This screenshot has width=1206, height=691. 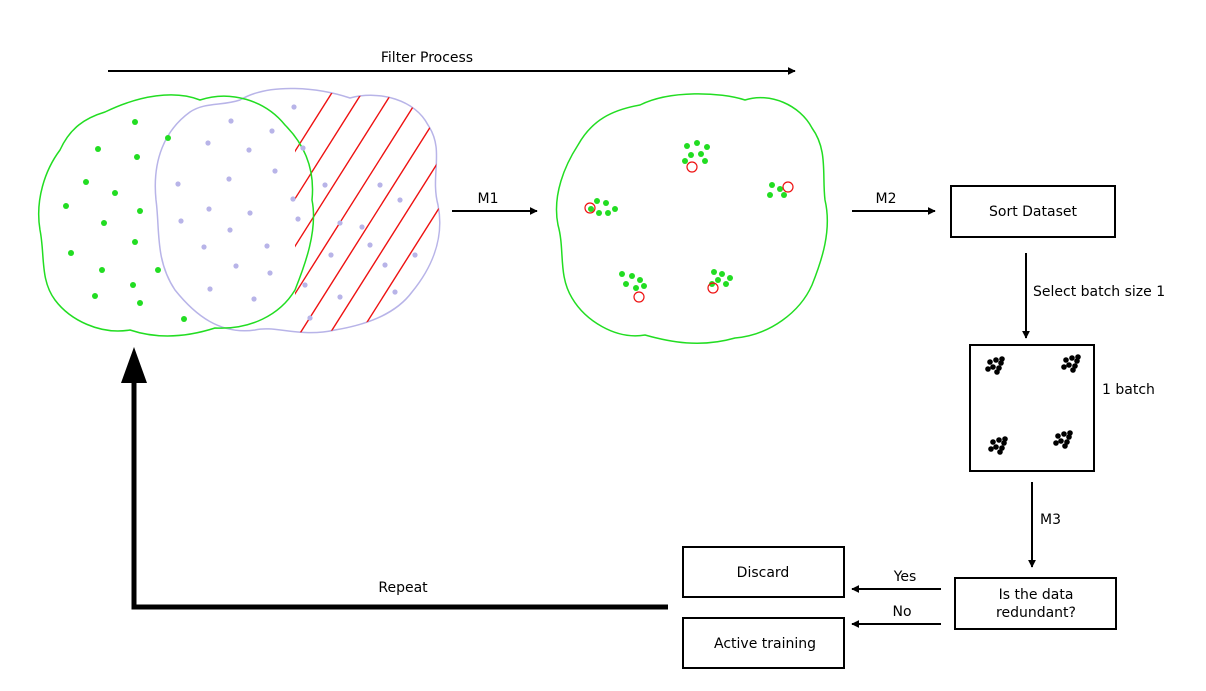 What do you see at coordinates (905, 577) in the screenshot?
I see `yes-label: Yes` at bounding box center [905, 577].